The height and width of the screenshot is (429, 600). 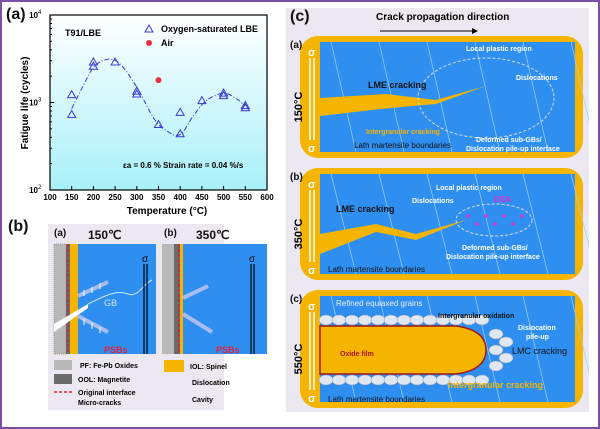 I want to click on schematic-150C: GB PSBs σ, so click(x=104, y=299).